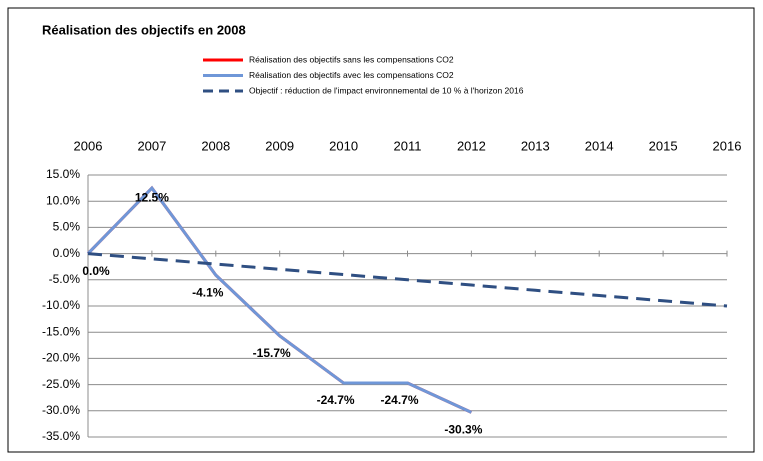 This screenshot has width=763, height=461. Describe the element at coordinates (88, 145) in the screenshot. I see `x-tick-label: 2006` at that location.